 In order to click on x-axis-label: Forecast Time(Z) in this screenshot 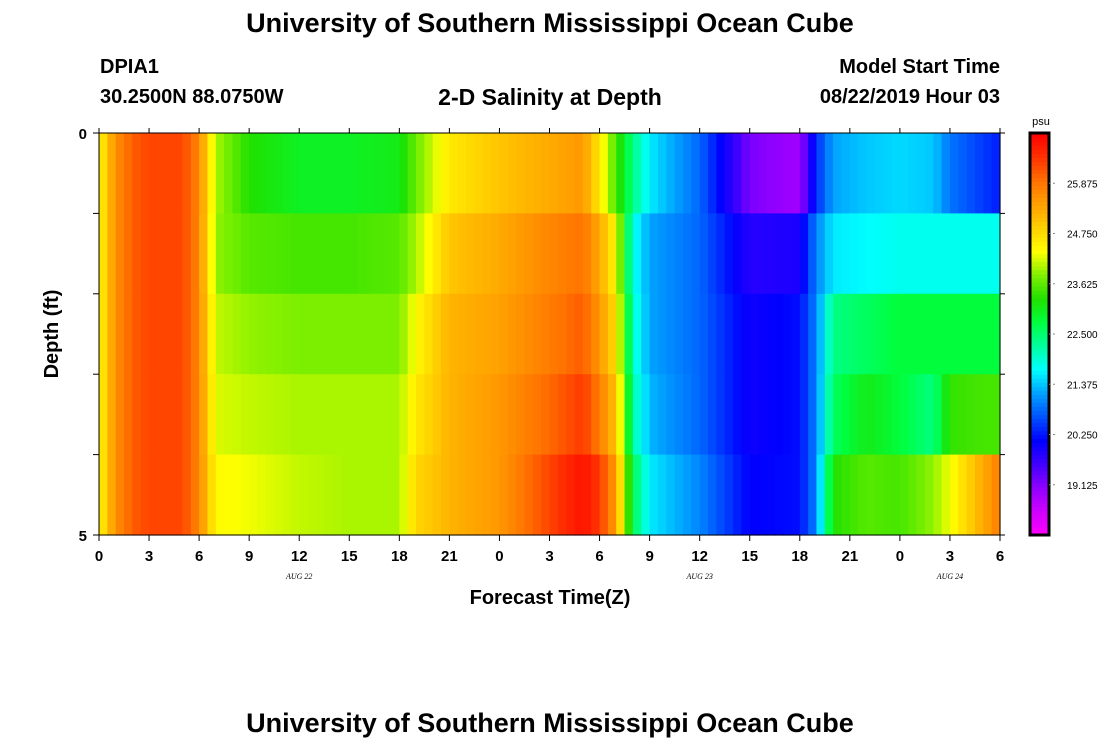, I will do `click(550, 598)`.